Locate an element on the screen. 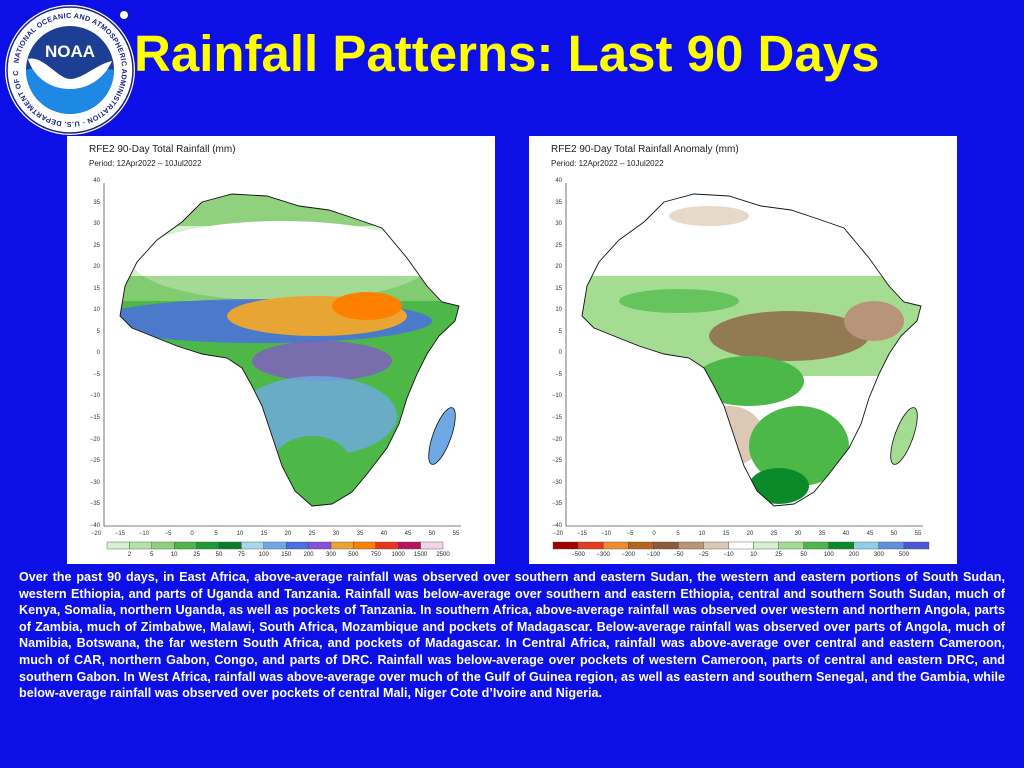  lat-tick: 15 is located at coordinates (96, 289).